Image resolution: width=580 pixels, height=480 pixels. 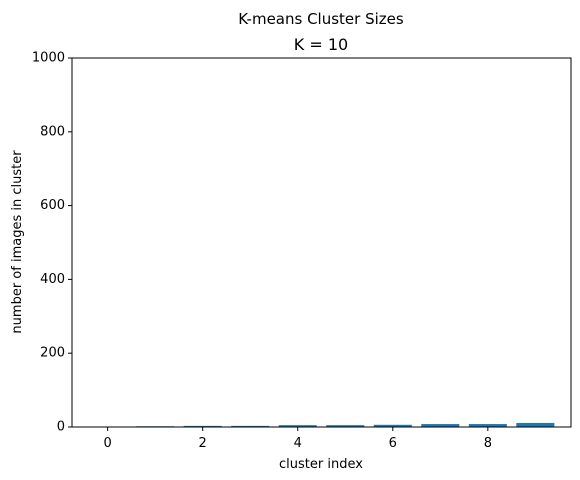 I want to click on y-axis-ticks: 0 200 400 600 800 1000, so click(x=52, y=243).